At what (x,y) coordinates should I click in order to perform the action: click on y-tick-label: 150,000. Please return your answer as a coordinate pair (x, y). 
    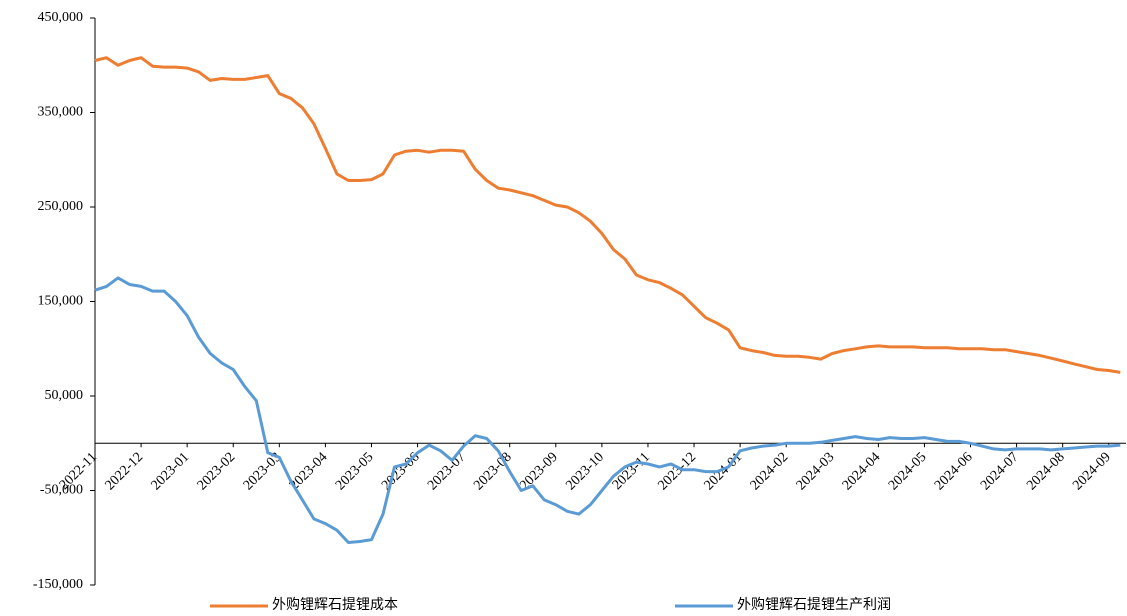
    Looking at the image, I should click on (61, 301).